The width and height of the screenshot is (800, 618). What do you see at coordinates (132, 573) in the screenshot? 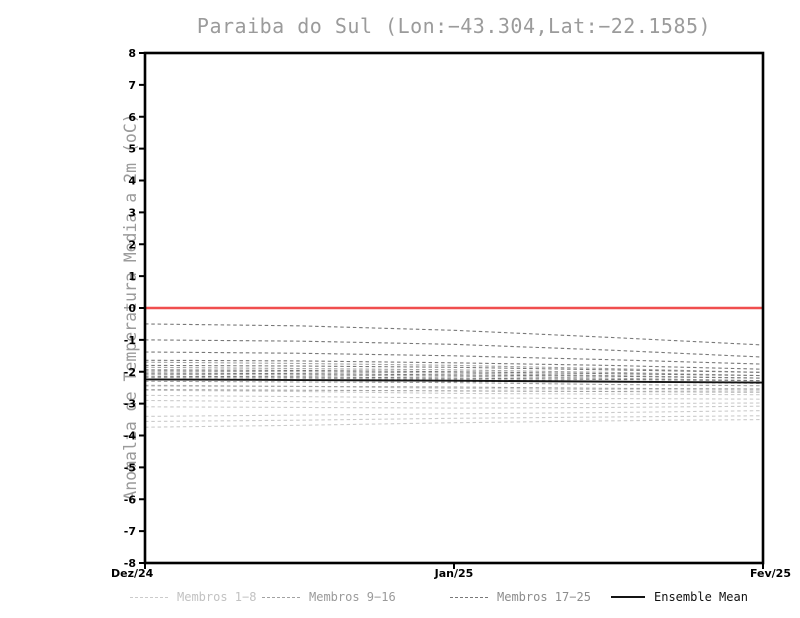
I see `x-tick-label: Dez/24` at bounding box center [132, 573].